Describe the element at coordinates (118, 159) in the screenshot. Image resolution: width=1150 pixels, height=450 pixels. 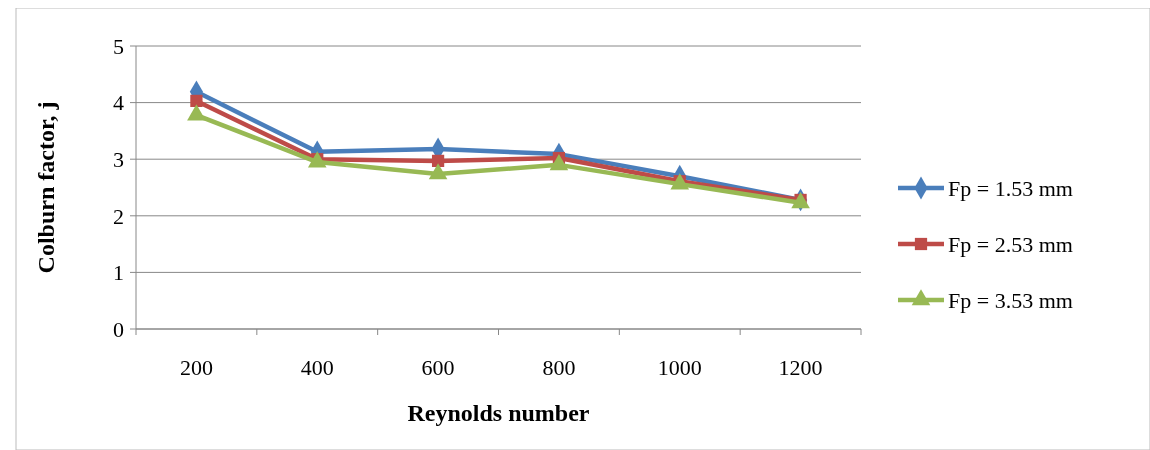
I see `y-tick-label: 3` at that location.